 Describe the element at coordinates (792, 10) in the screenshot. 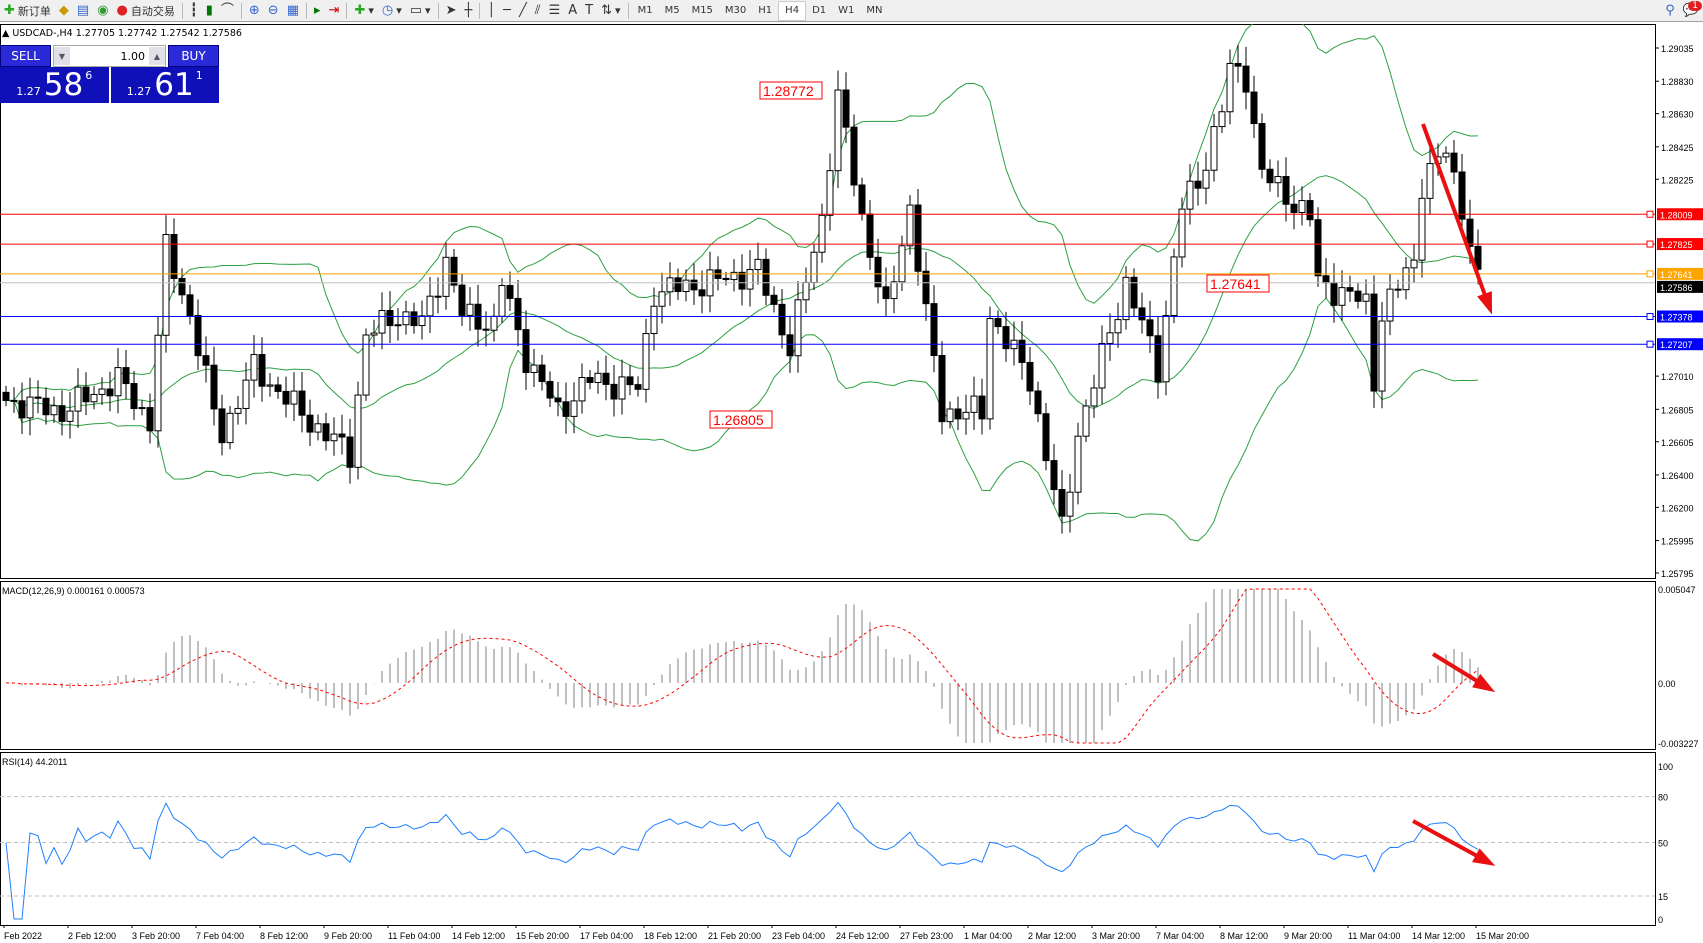

I see `timeframe-h4: H4` at that location.